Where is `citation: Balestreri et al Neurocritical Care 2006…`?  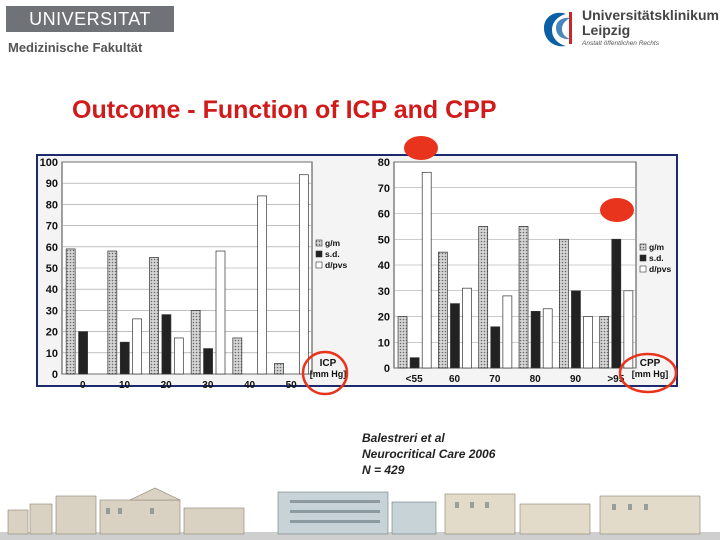
citation: Balestreri et al Neurocritical Care 2006… is located at coordinates (428, 454).